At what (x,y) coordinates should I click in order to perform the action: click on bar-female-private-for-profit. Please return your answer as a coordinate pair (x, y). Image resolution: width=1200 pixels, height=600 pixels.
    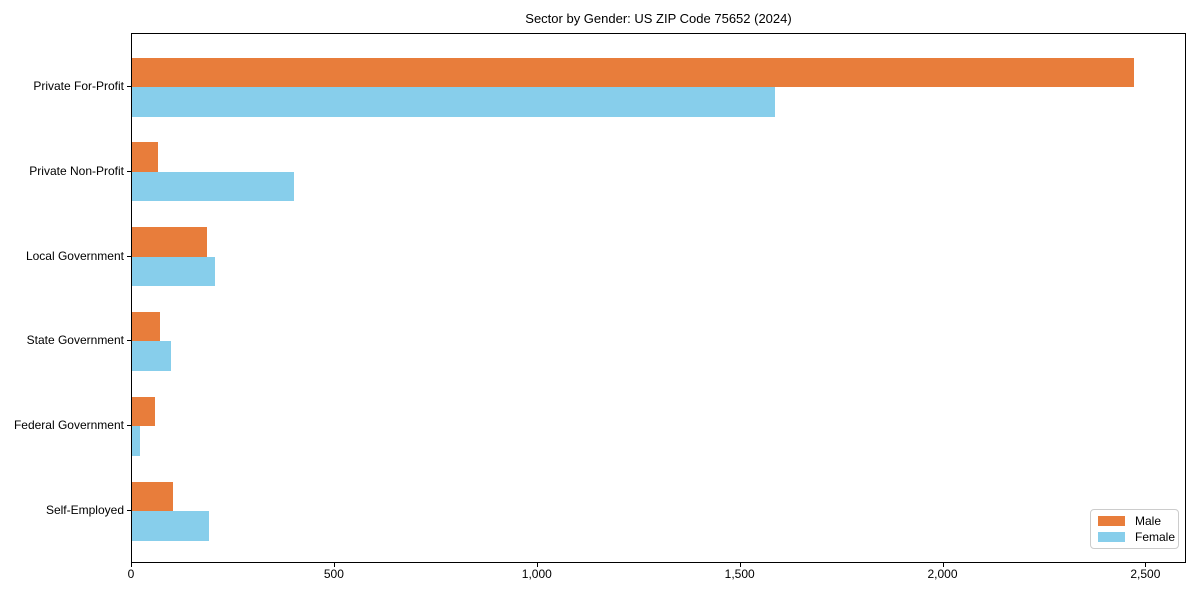
    Looking at the image, I should click on (454, 102).